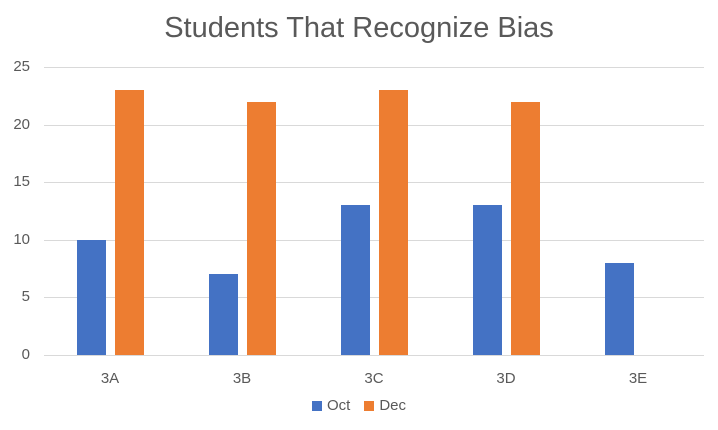 This screenshot has width=718, height=430. Describe the element at coordinates (110, 378) in the screenshot. I see `x-tick-label: 3A` at that location.